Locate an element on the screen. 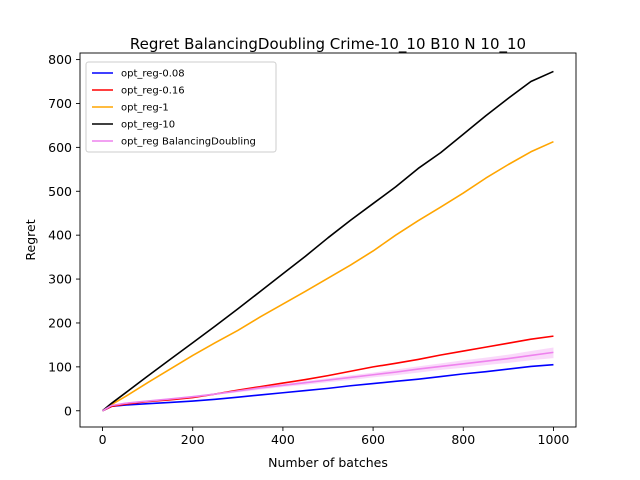 The height and width of the screenshot is (480, 640). x-tick-label: 600 is located at coordinates (373, 439).